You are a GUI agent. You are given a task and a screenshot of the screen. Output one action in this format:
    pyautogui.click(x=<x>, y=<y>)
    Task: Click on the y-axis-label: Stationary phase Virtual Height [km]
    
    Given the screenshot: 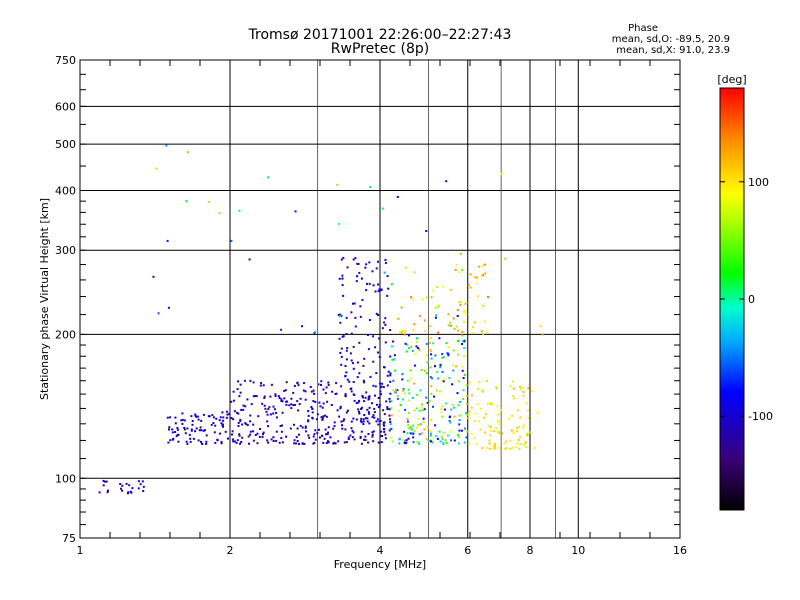 What is the action you would take?
    pyautogui.click(x=44, y=299)
    